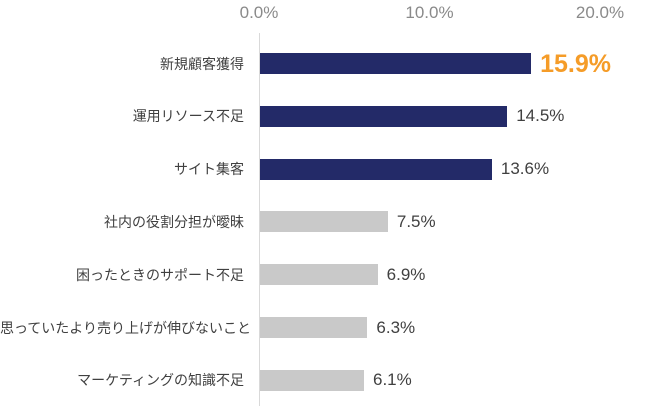 The height and width of the screenshot is (406, 650). What do you see at coordinates (160, 380) in the screenshot?
I see `category-label: マーケティングの知識不足` at bounding box center [160, 380].